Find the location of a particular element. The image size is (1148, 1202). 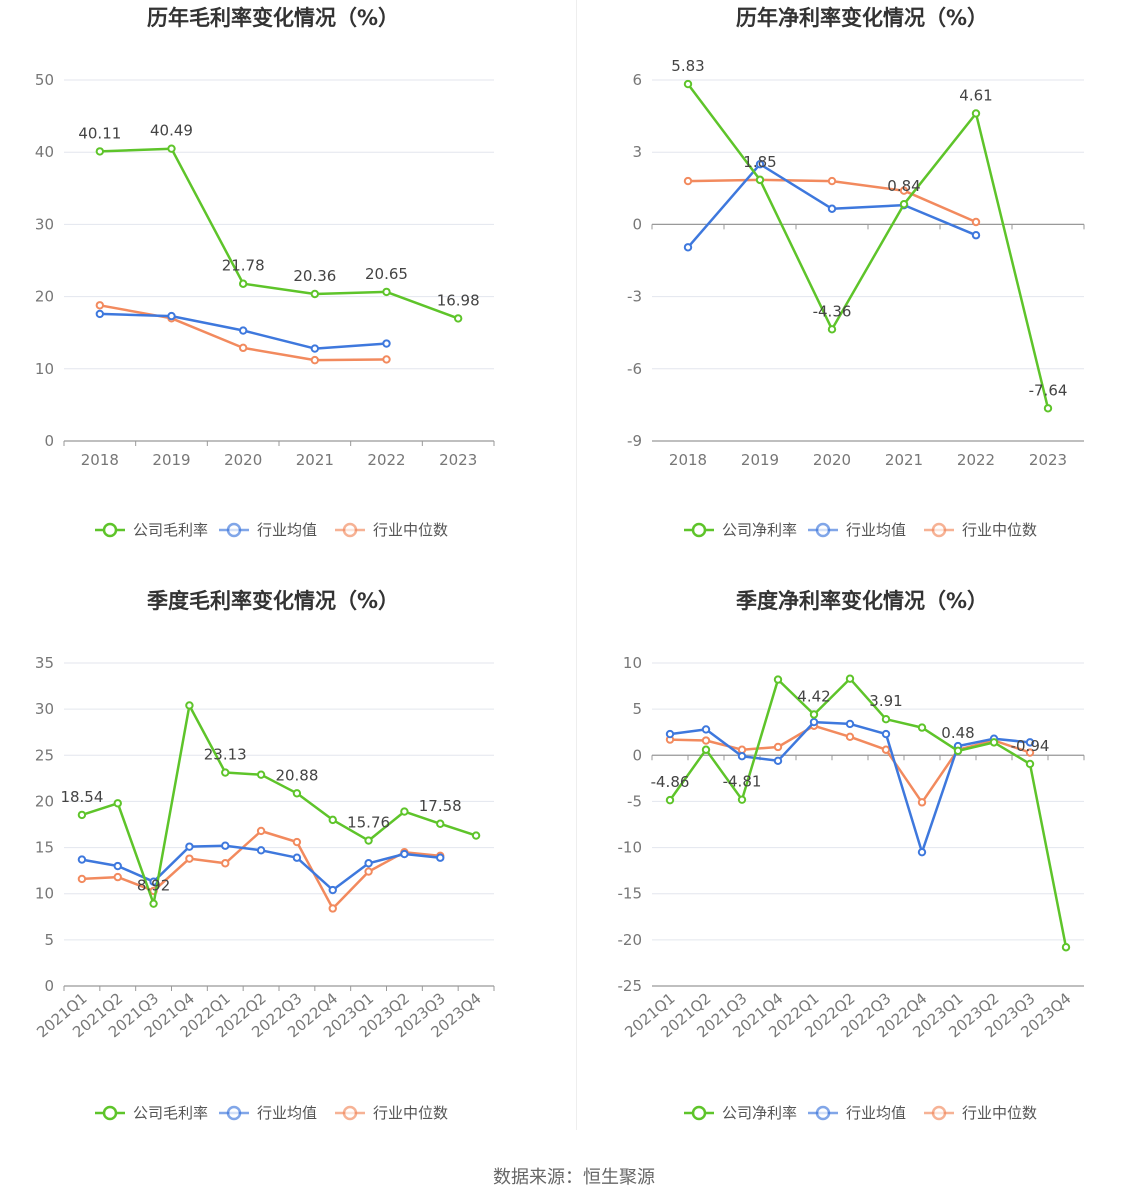

y-tick-label: -25 is located at coordinates (630, 986).